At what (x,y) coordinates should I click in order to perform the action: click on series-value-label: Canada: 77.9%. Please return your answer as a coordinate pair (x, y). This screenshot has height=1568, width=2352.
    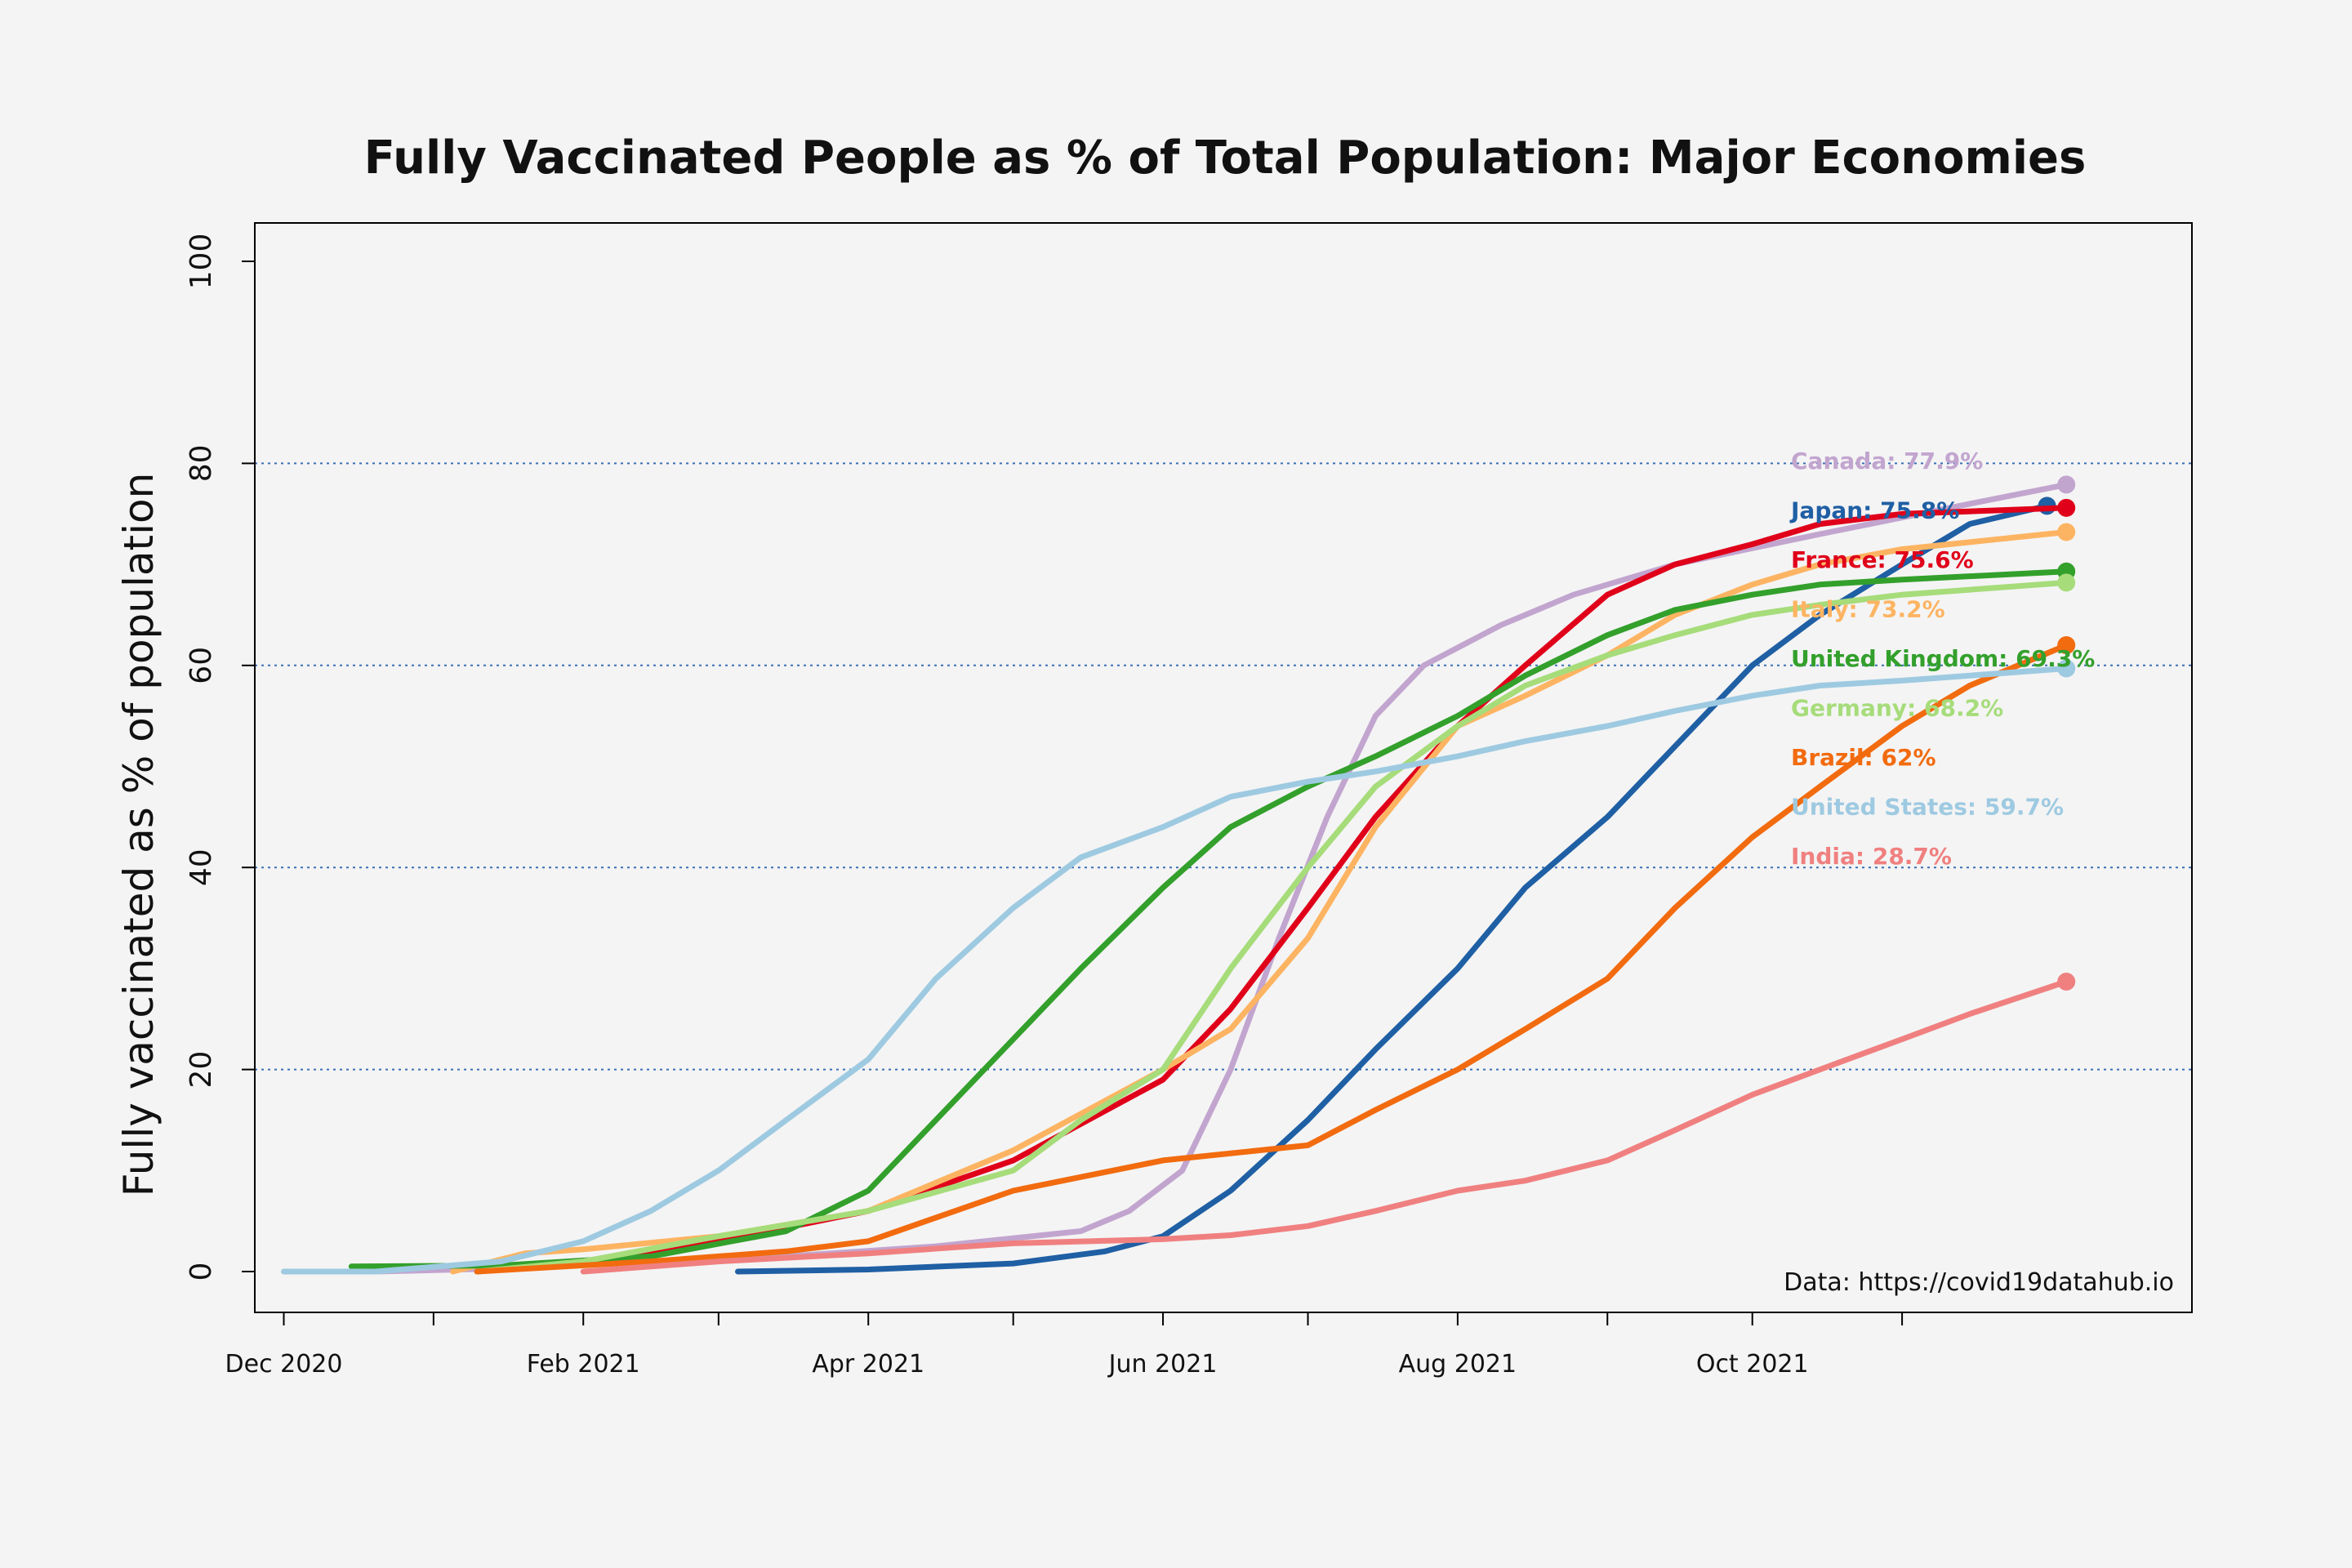
    Looking at the image, I should click on (1887, 461).